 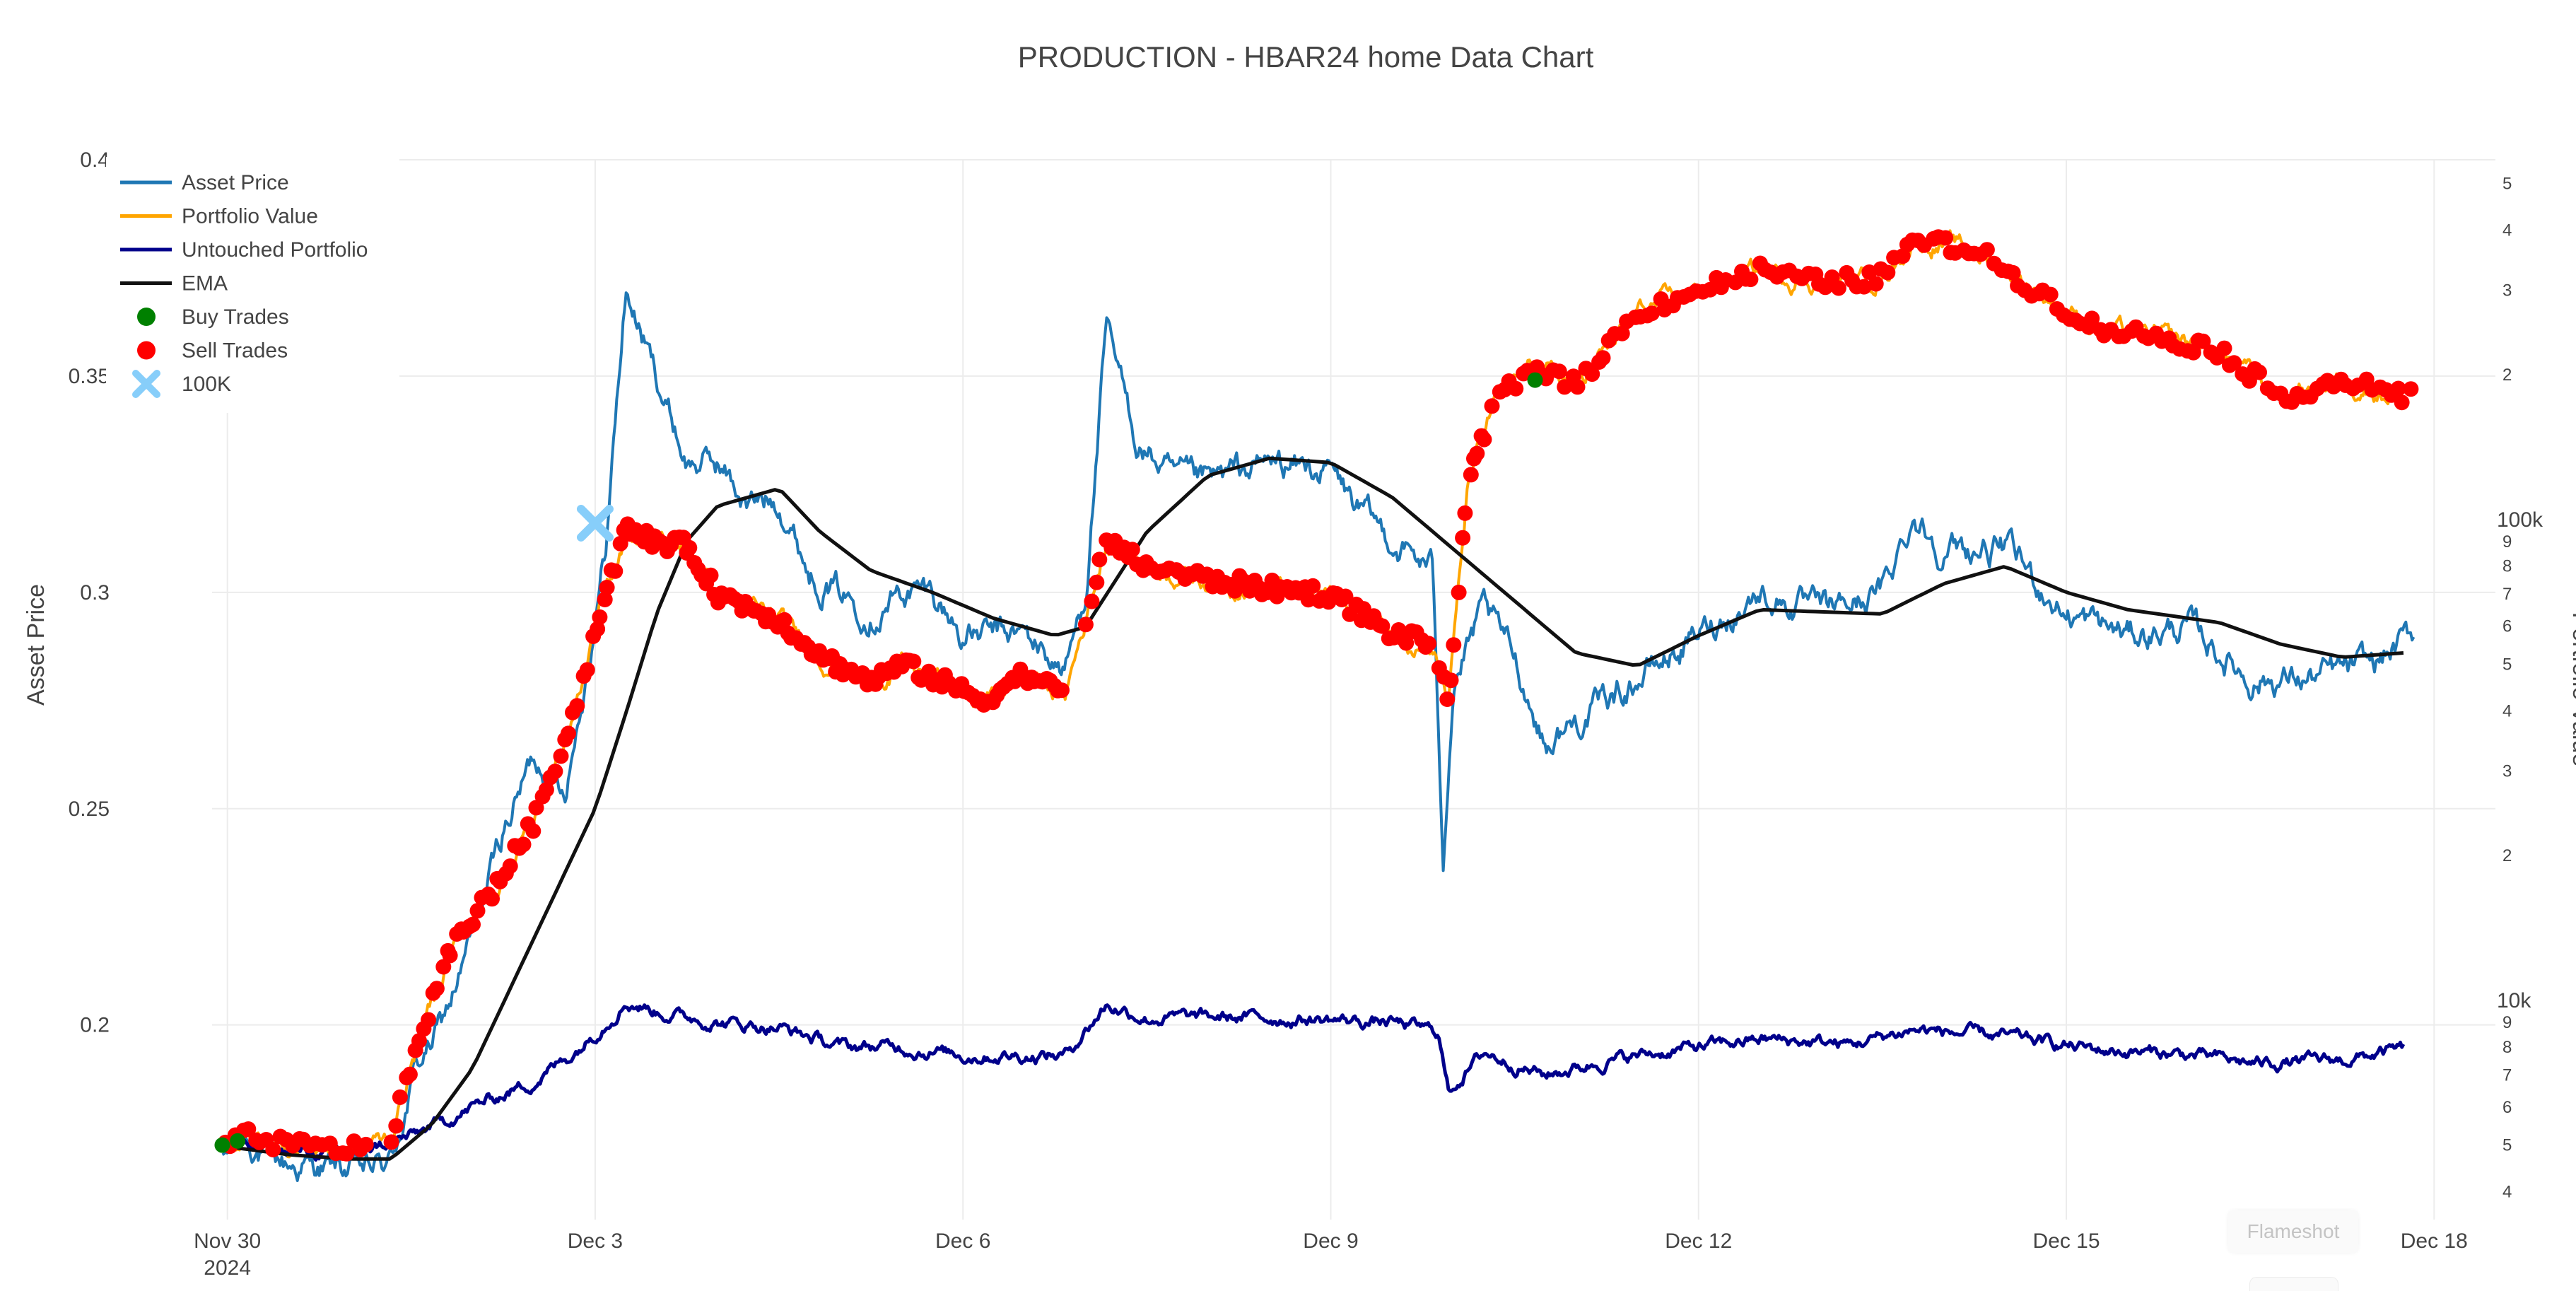 What do you see at coordinates (250, 216) in the screenshot?
I see `legend-label-portfolio-value: Portfolio Value` at bounding box center [250, 216].